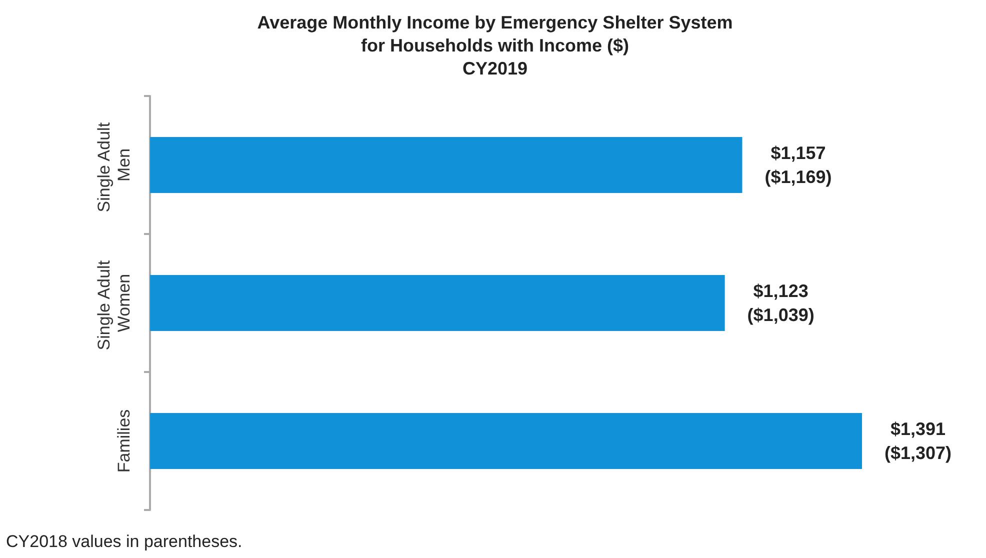  Describe the element at coordinates (114, 303) in the screenshot. I see `y-tick-label: Single Adult Women` at that location.